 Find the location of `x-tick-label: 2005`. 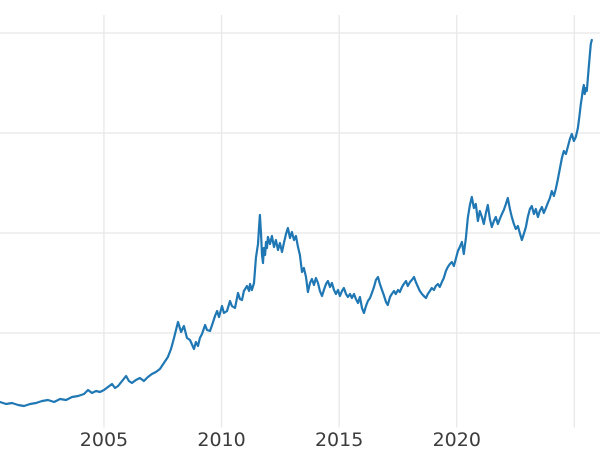

x-tick-label: 2005 is located at coordinates (104, 439).